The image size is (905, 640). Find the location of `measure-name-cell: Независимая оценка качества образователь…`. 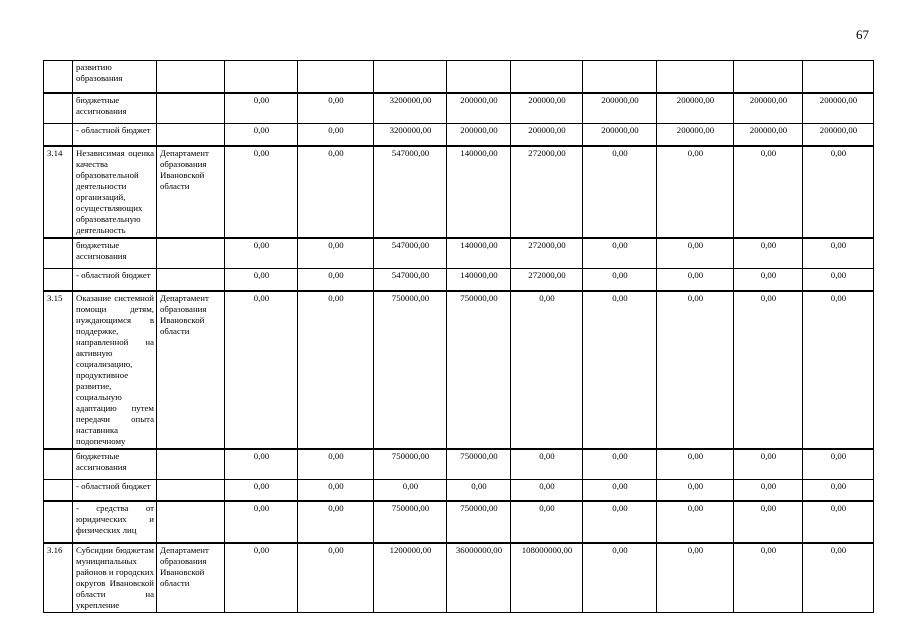

measure-name-cell: Независимая оценка качества образователь… is located at coordinates (114, 191).